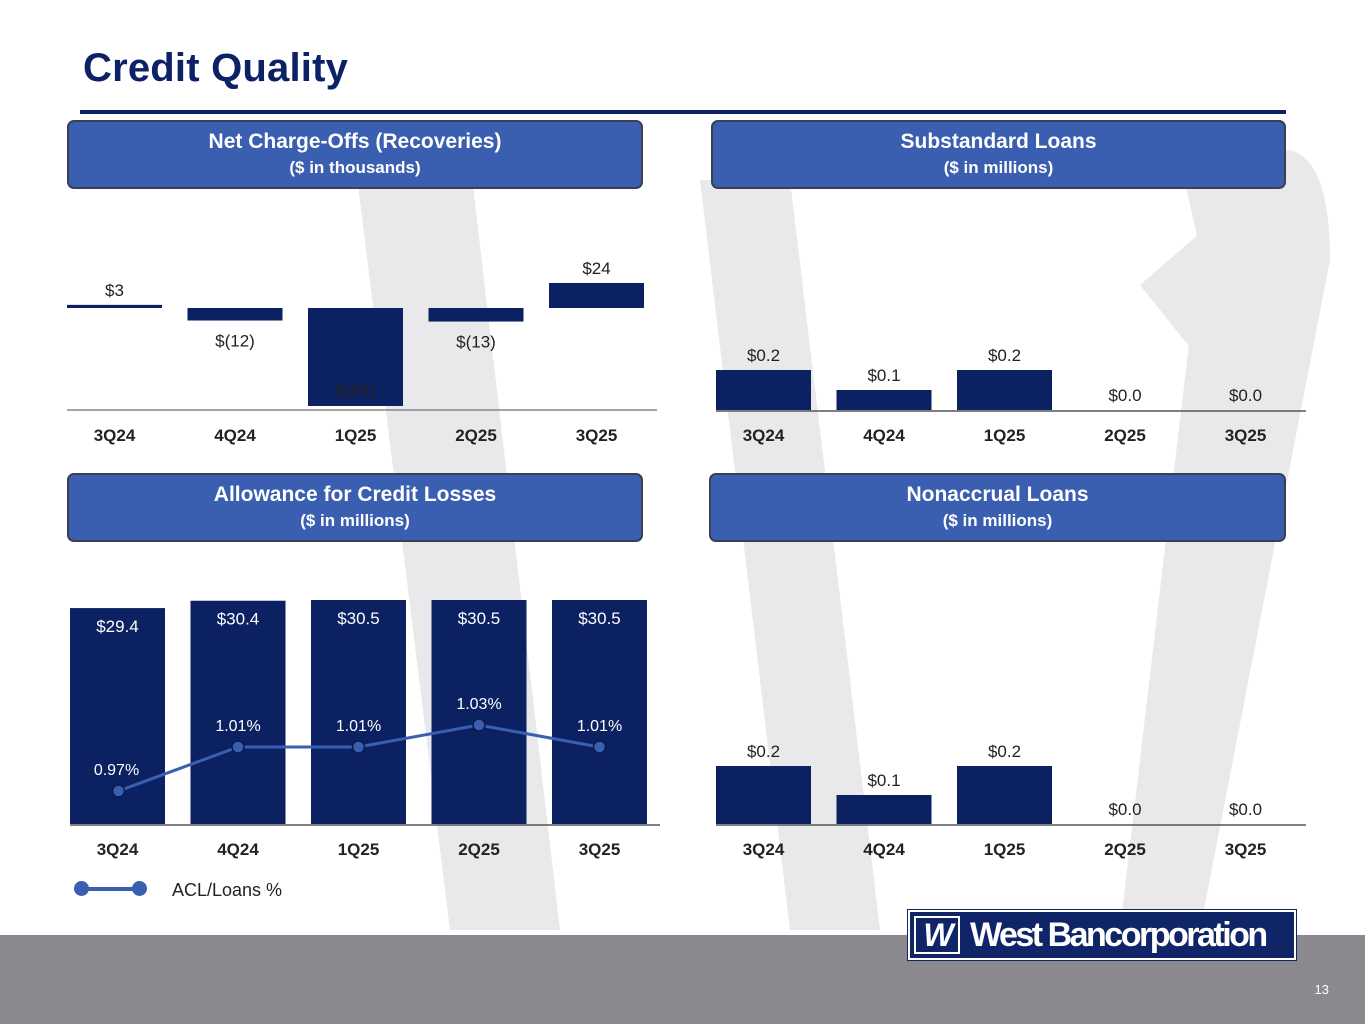  Describe the element at coordinates (998, 141) in the screenshot. I see `panel-title: Substandard Loans` at that location.